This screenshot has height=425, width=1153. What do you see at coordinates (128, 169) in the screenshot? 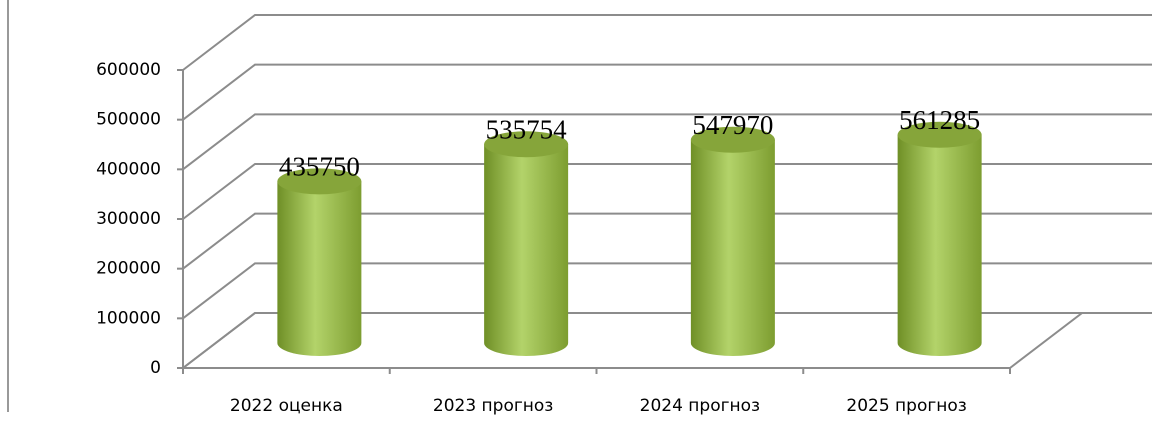
I see `y-tick-label: 400000` at bounding box center [128, 169].